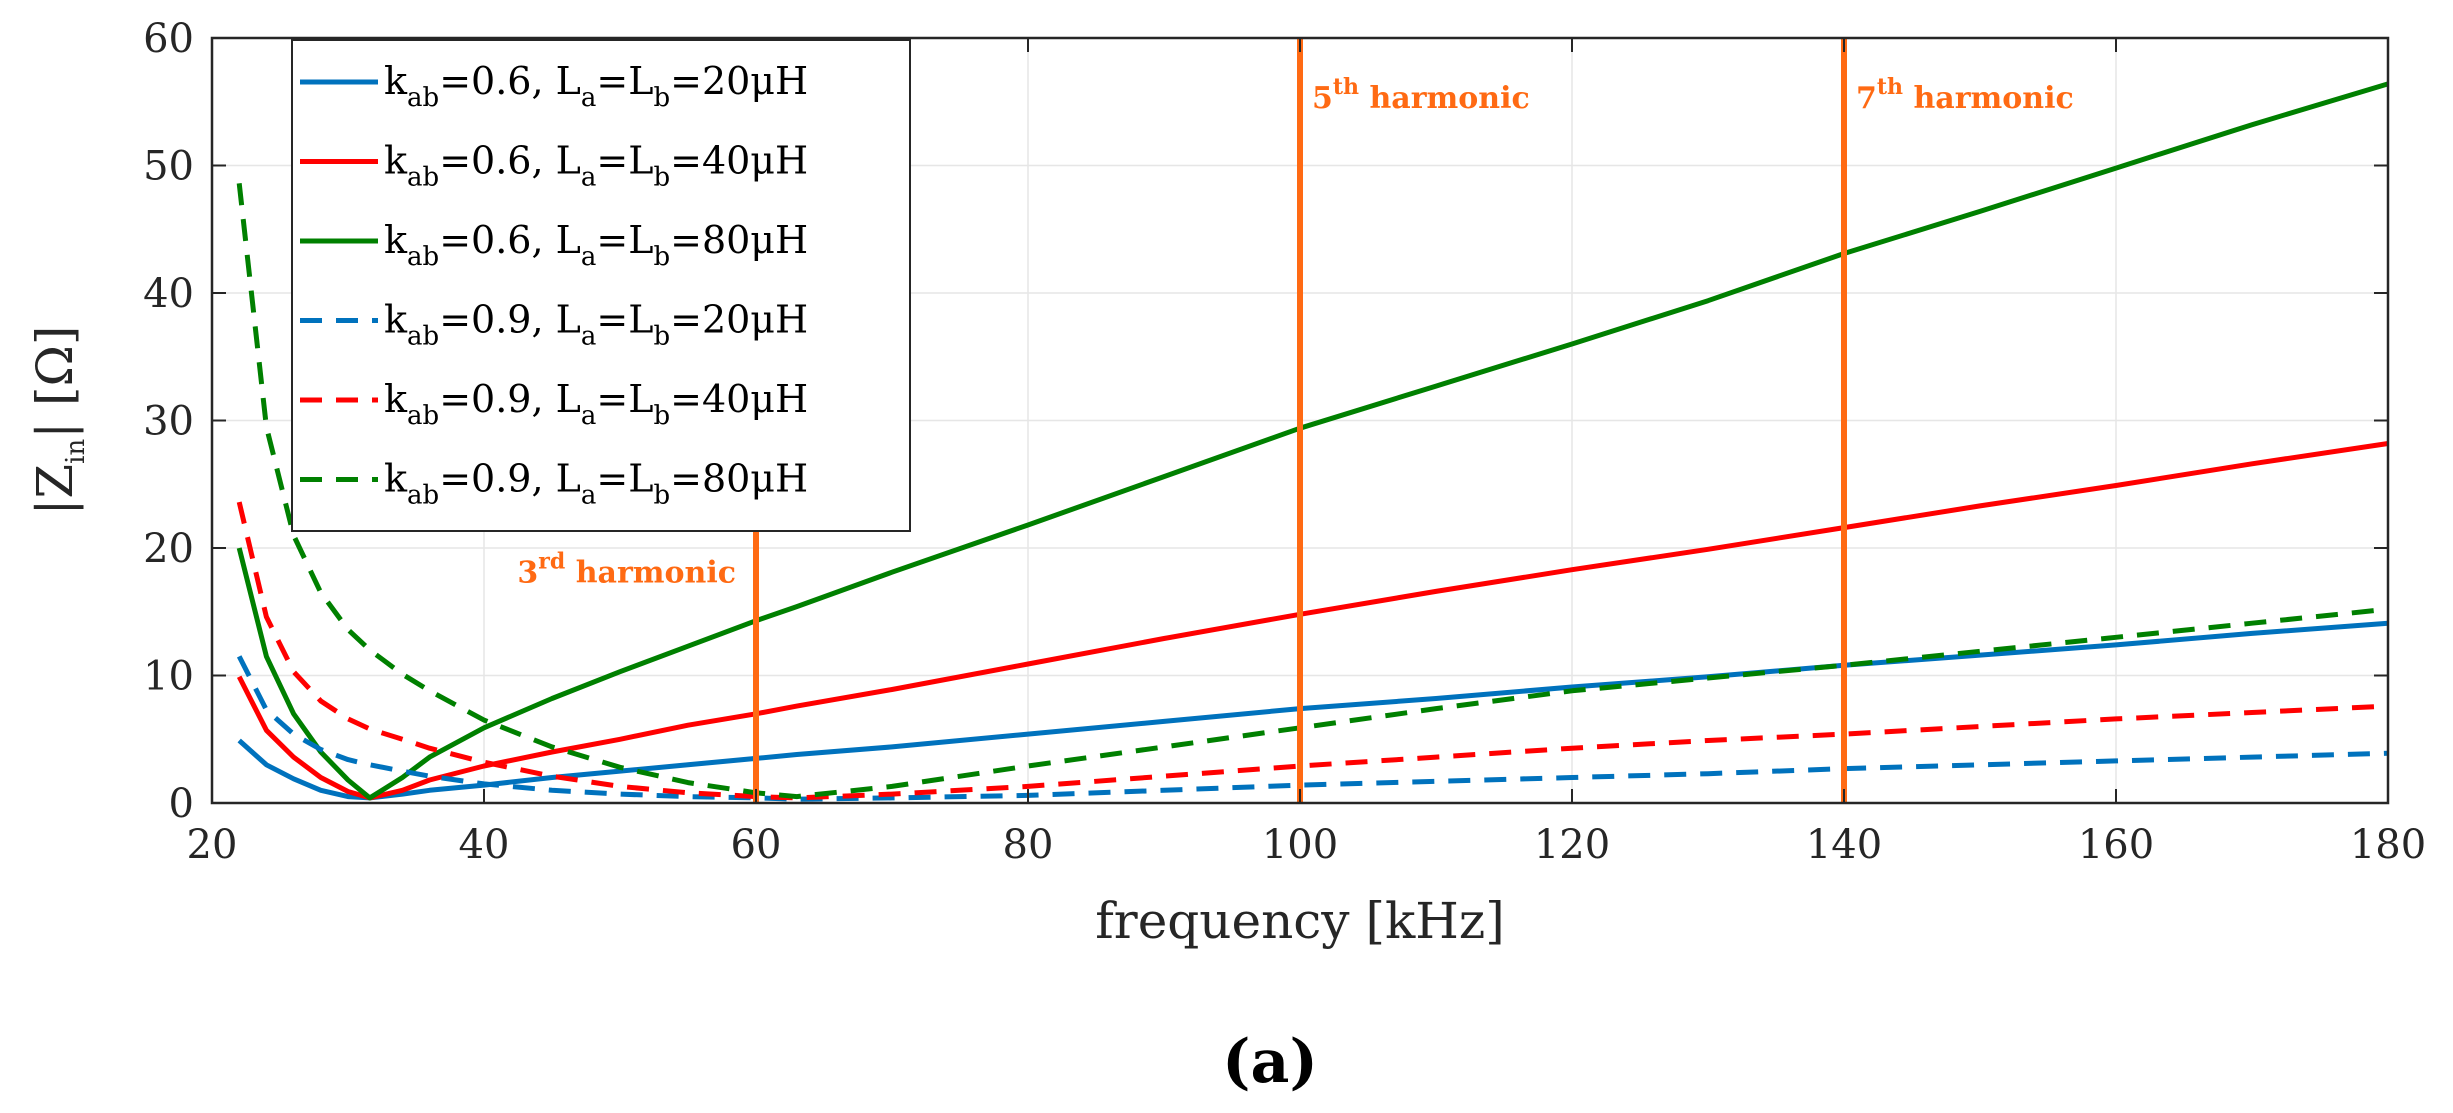  Describe the element at coordinates (1866, 98) in the screenshot. I see `harmonic-label-number: 7` at that location.